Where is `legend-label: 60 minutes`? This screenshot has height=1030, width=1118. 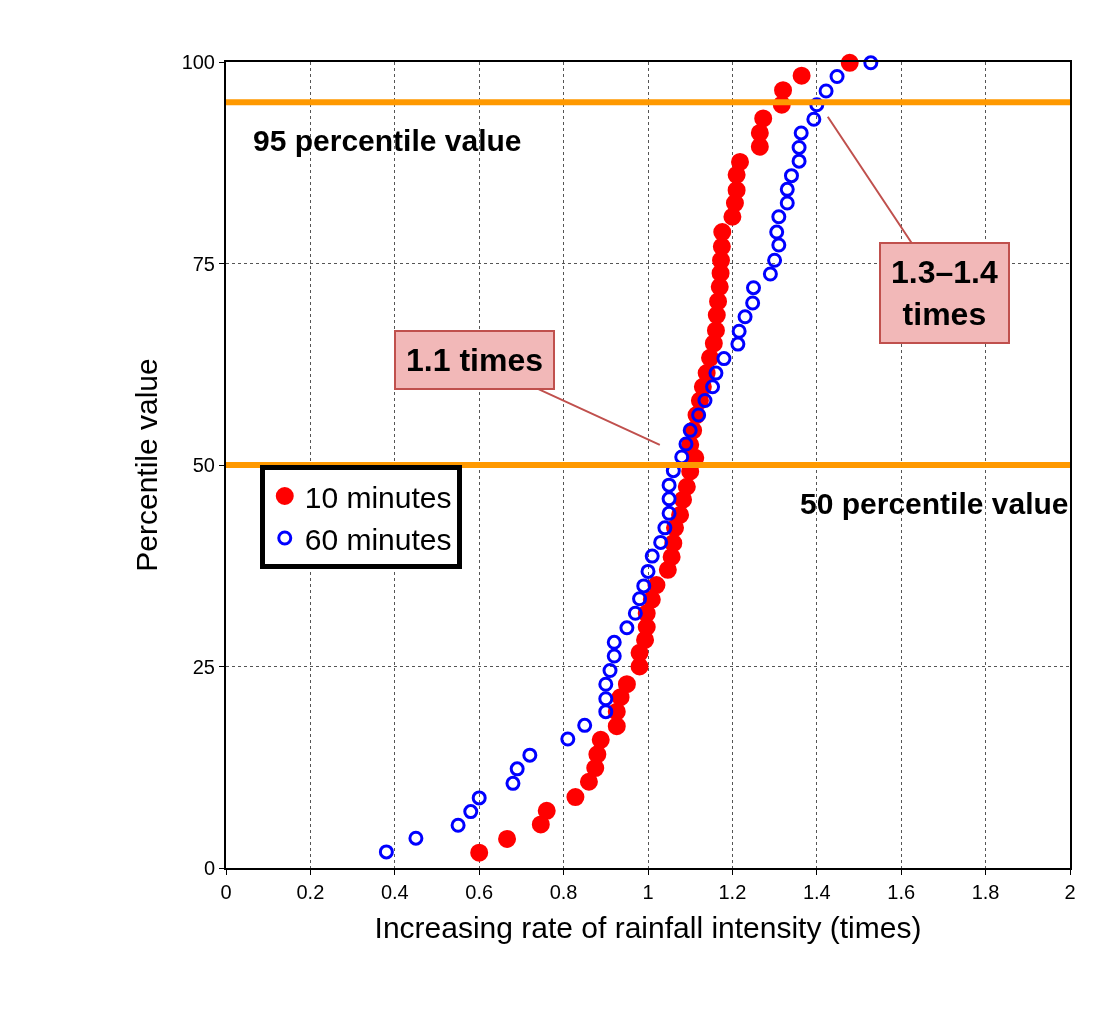
legend-label: 60 minutes is located at coordinates (378, 539).